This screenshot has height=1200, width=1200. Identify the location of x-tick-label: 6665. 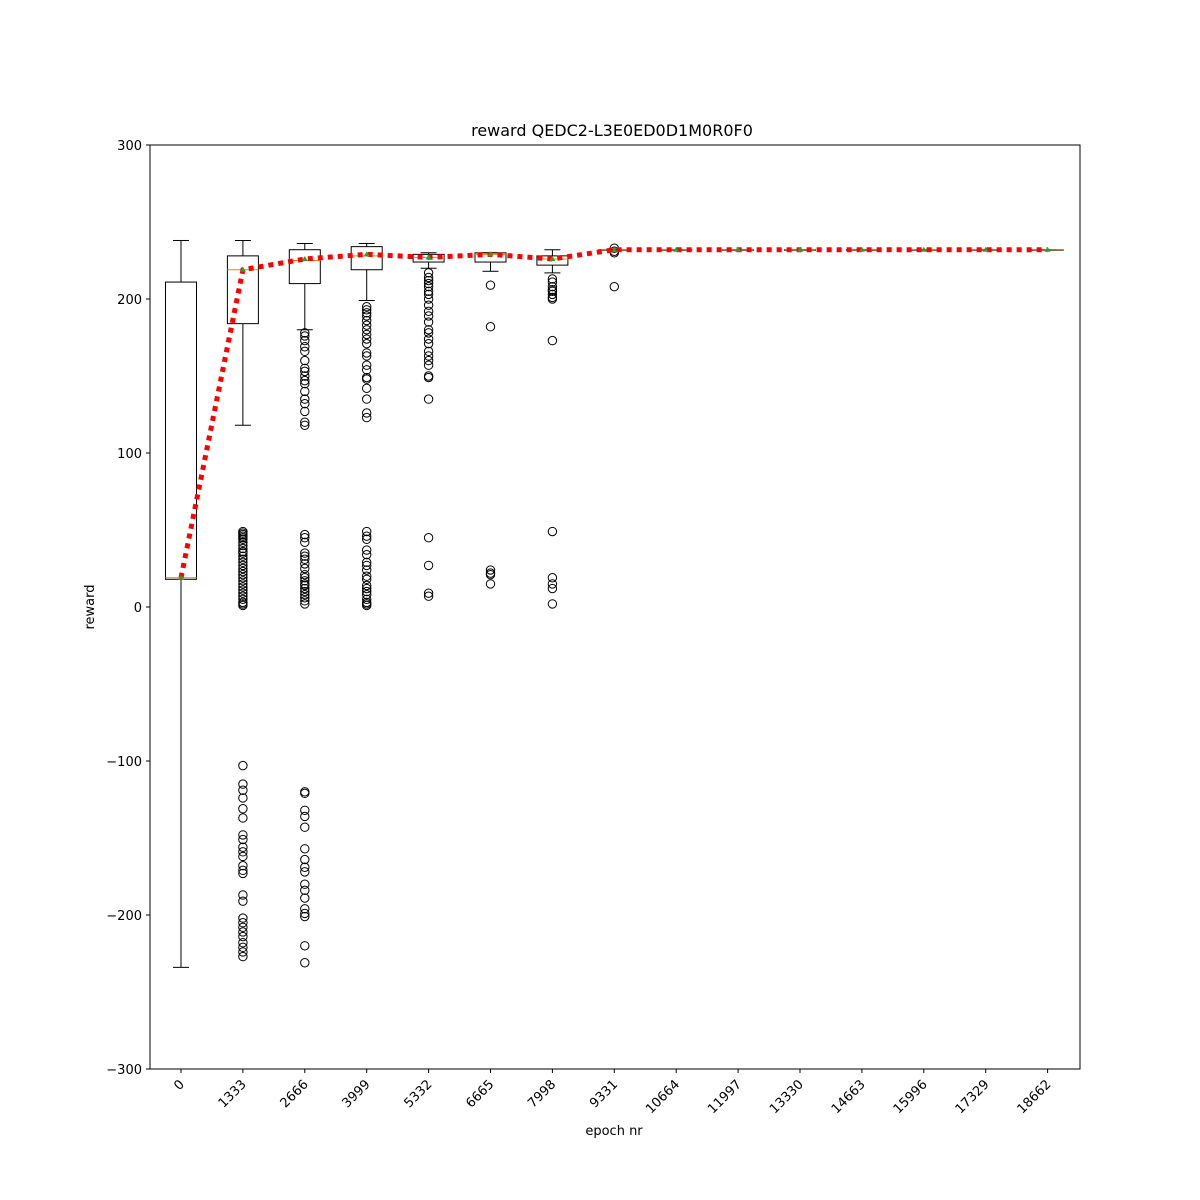
(480, 1094).